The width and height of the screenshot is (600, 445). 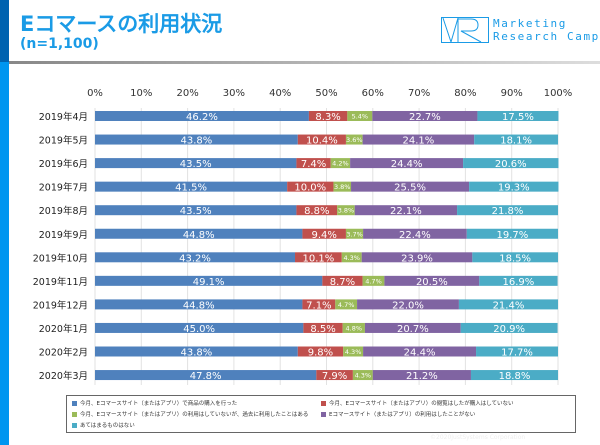 I want to click on y-tick-label: 2020年1月, so click(x=63, y=329).